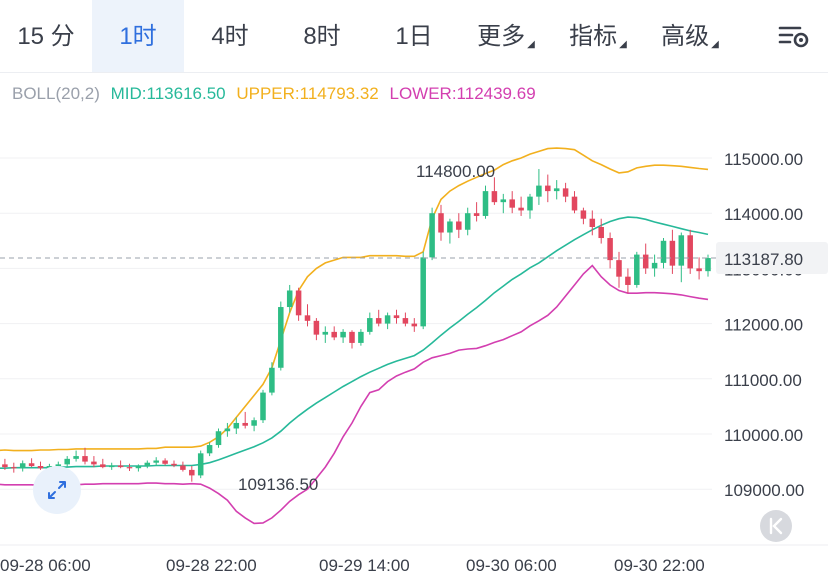  Describe the element at coordinates (168, 93) in the screenshot. I see `boll-mid: MID:113616.50` at that location.